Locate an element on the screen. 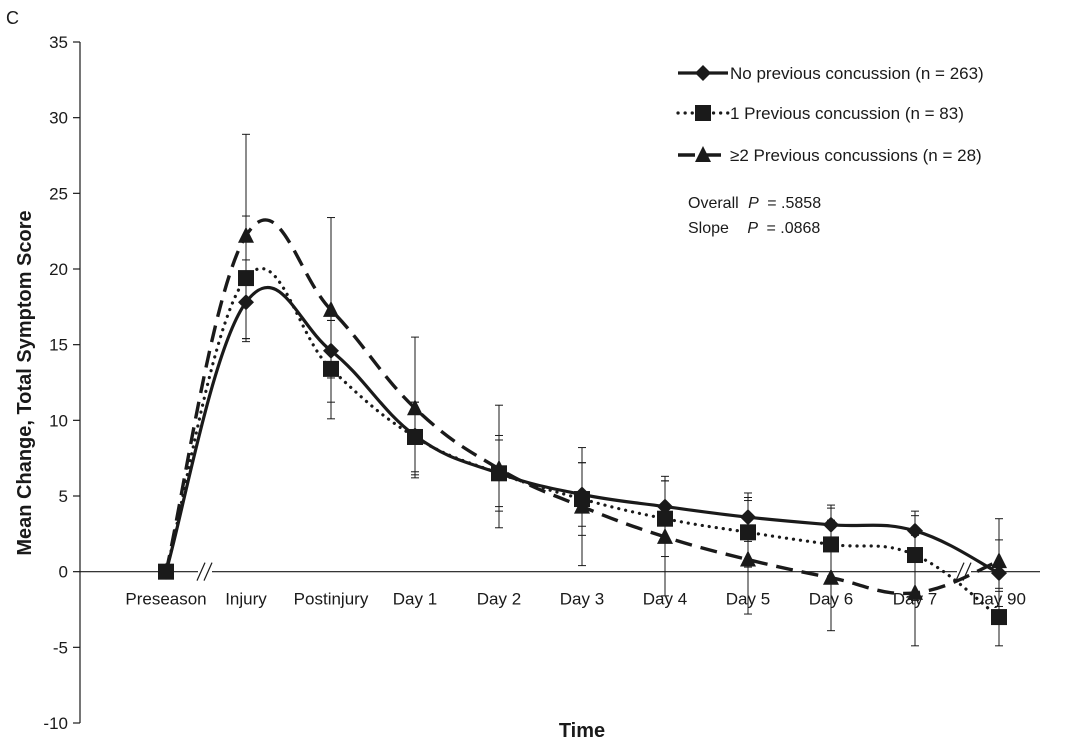  y-tick-label: 30 is located at coordinates (58, 118).